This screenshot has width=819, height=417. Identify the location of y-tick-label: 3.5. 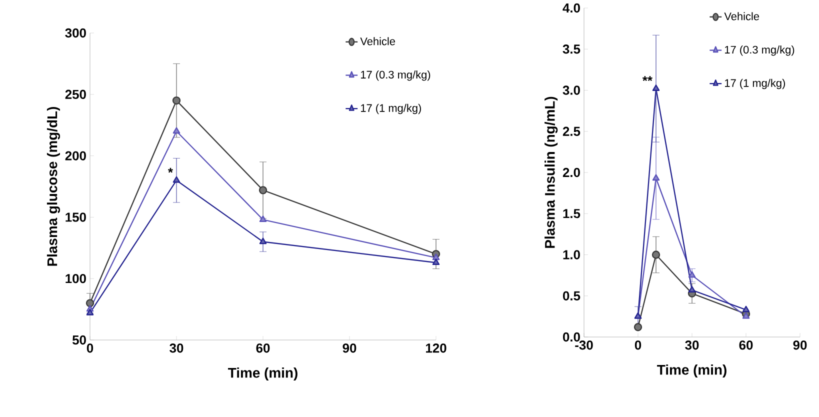
(571, 49).